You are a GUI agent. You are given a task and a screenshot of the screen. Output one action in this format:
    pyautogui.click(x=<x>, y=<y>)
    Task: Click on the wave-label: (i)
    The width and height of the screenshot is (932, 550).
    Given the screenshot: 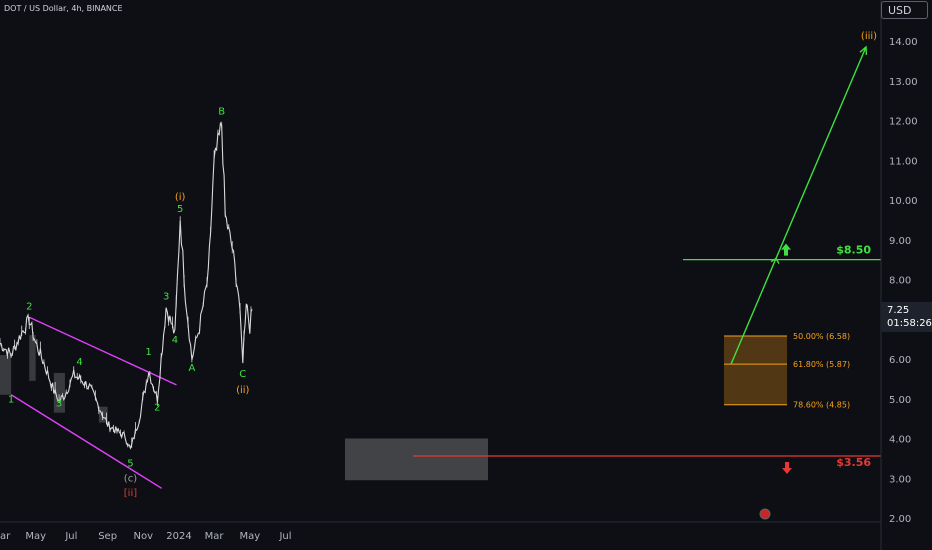 What is the action you would take?
    pyautogui.click(x=180, y=197)
    